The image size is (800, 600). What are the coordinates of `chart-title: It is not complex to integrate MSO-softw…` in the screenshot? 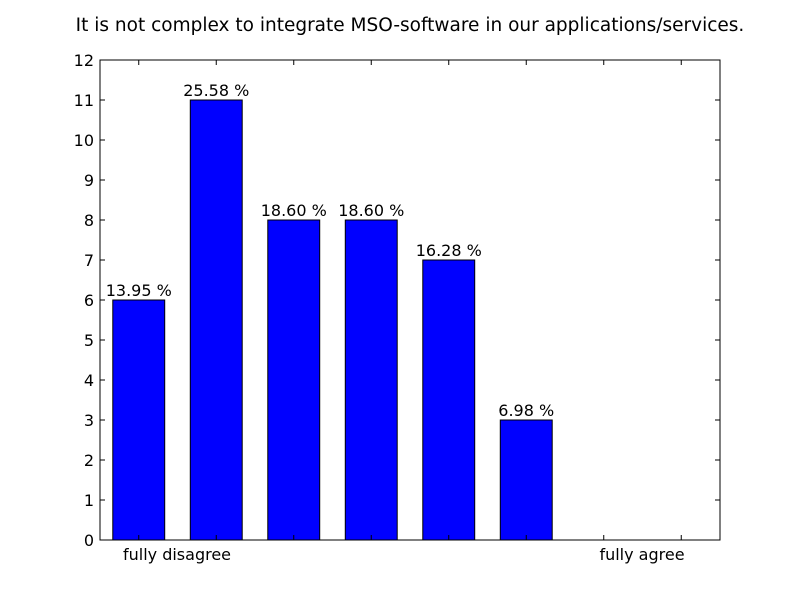 It's located at (410, 25).